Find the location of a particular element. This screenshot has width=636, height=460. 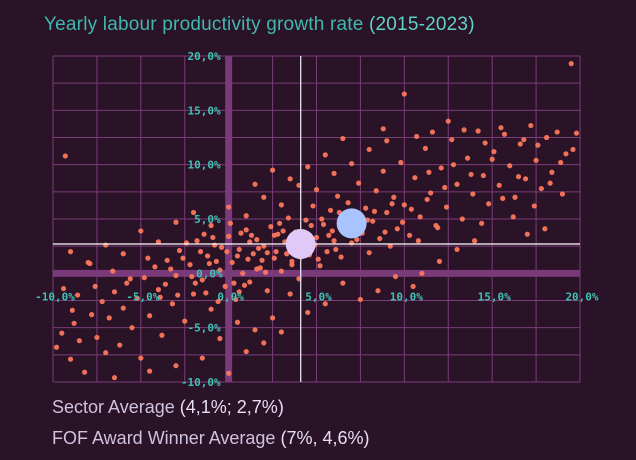

legend-sector-average: Sector Average (4,1%; 2,7%) is located at coordinates (168, 407).